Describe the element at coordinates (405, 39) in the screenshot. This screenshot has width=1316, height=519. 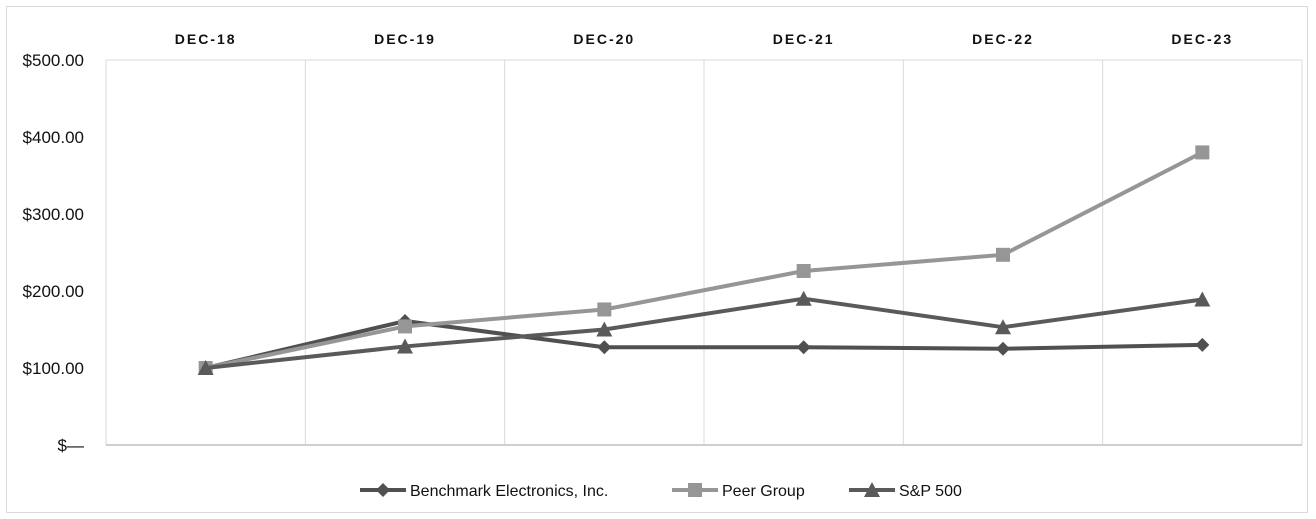
I see `x-tick-label: DEC-19` at that location.